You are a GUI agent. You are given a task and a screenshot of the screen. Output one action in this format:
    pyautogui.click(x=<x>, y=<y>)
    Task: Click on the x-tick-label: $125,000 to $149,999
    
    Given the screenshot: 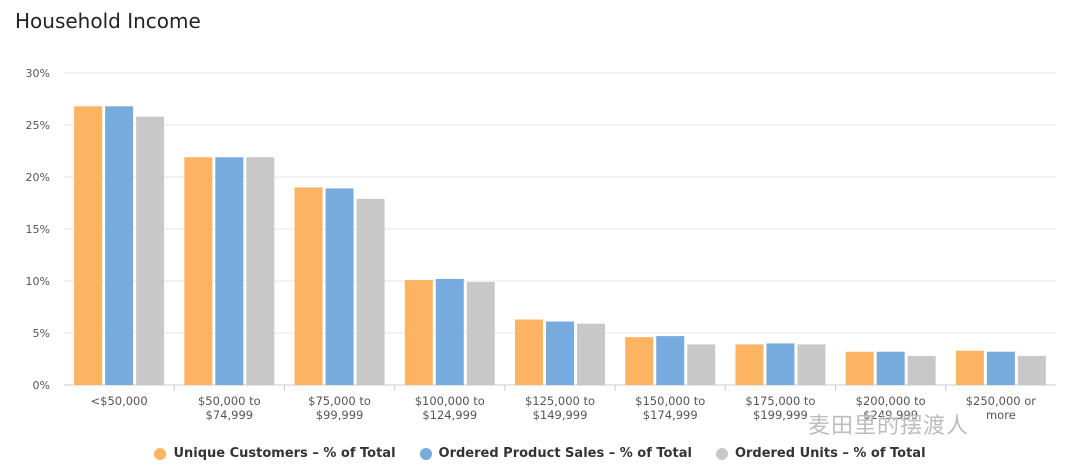 What is the action you would take?
    pyautogui.click(x=560, y=408)
    